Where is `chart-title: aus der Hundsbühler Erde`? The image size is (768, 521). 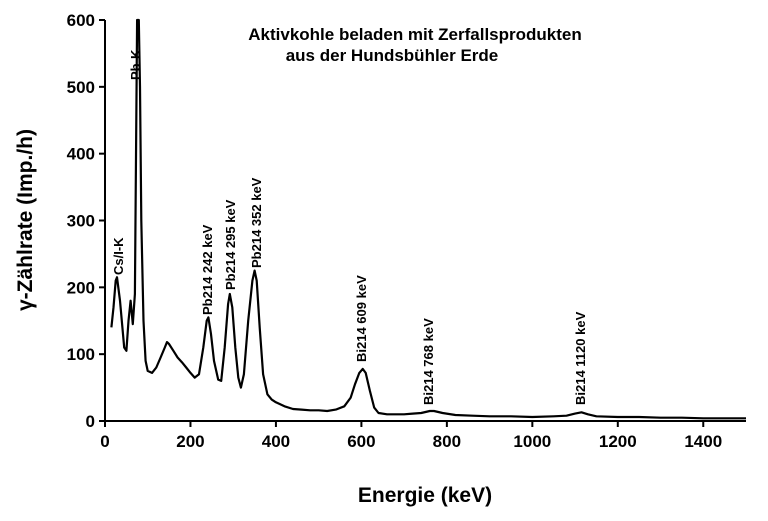
chart-title: aus der Hundsbühler Erde is located at coordinates (392, 55).